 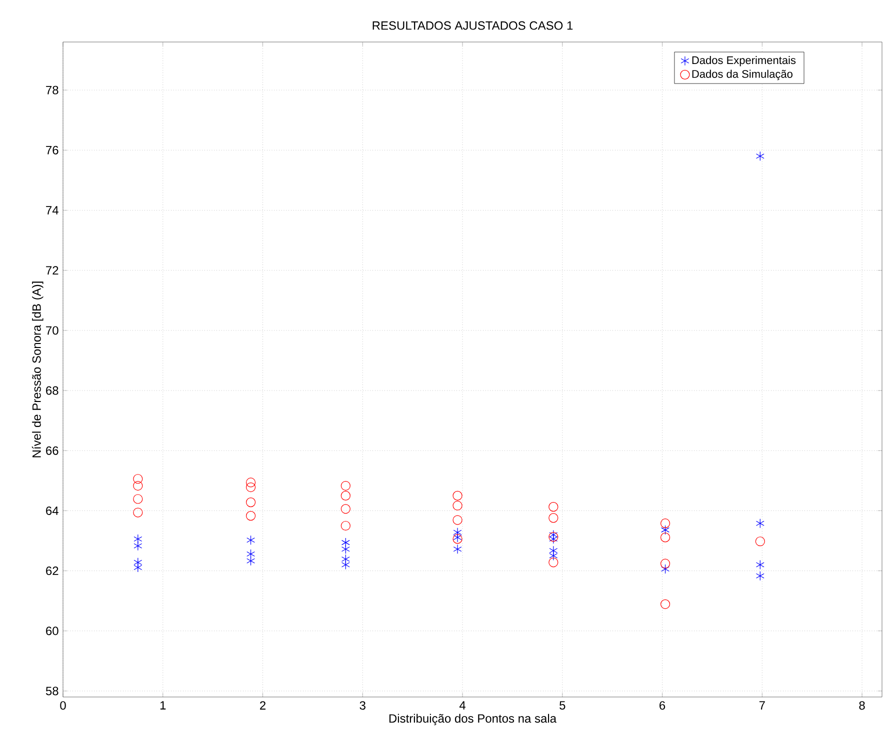 What do you see at coordinates (473, 720) in the screenshot?
I see `x-axis-title: Distribuição dos Pontos na sala` at bounding box center [473, 720].